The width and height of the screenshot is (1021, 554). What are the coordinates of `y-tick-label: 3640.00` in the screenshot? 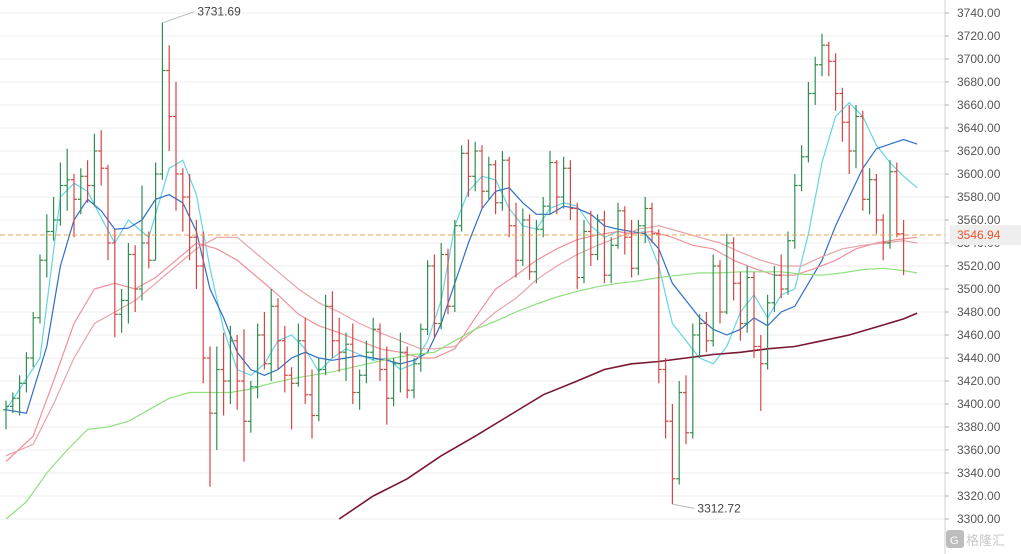 It's located at (979, 128).